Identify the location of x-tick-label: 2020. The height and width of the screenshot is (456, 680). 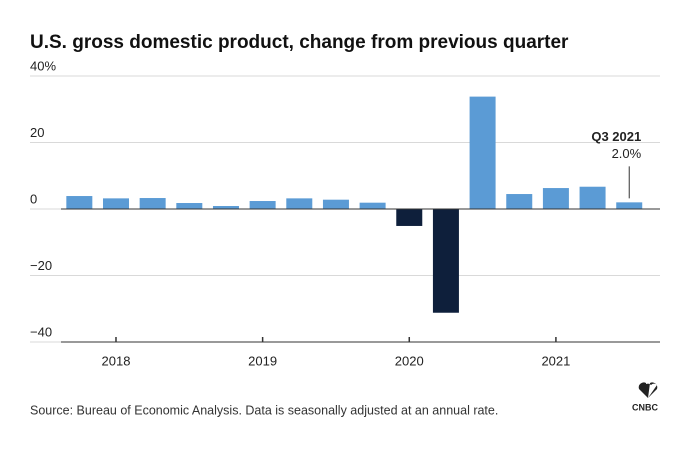
(409, 360).